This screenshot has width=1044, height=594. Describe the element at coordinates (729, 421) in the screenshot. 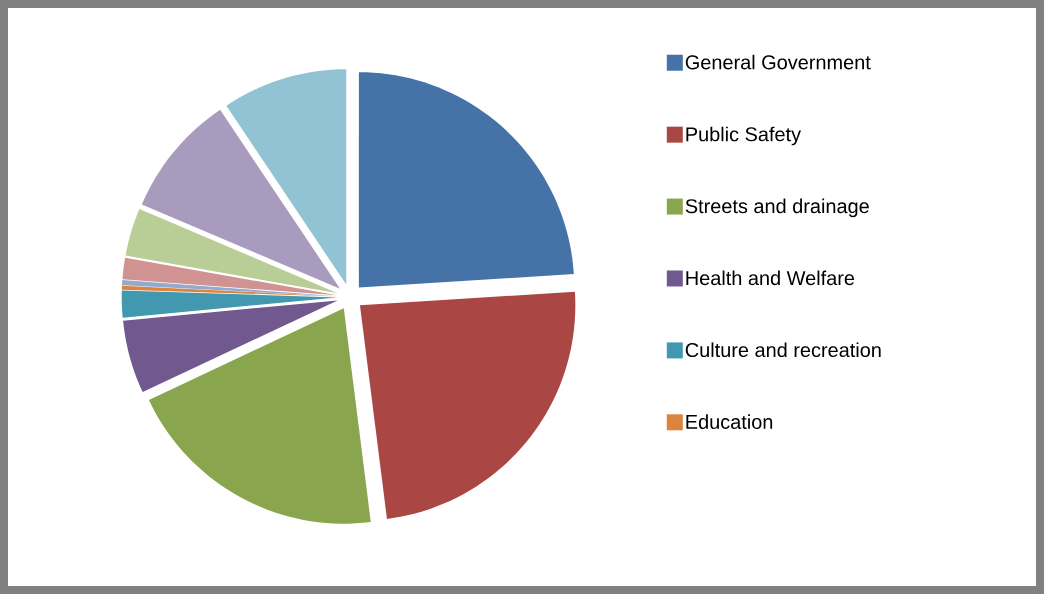

I see `legend-label: Education` at that location.